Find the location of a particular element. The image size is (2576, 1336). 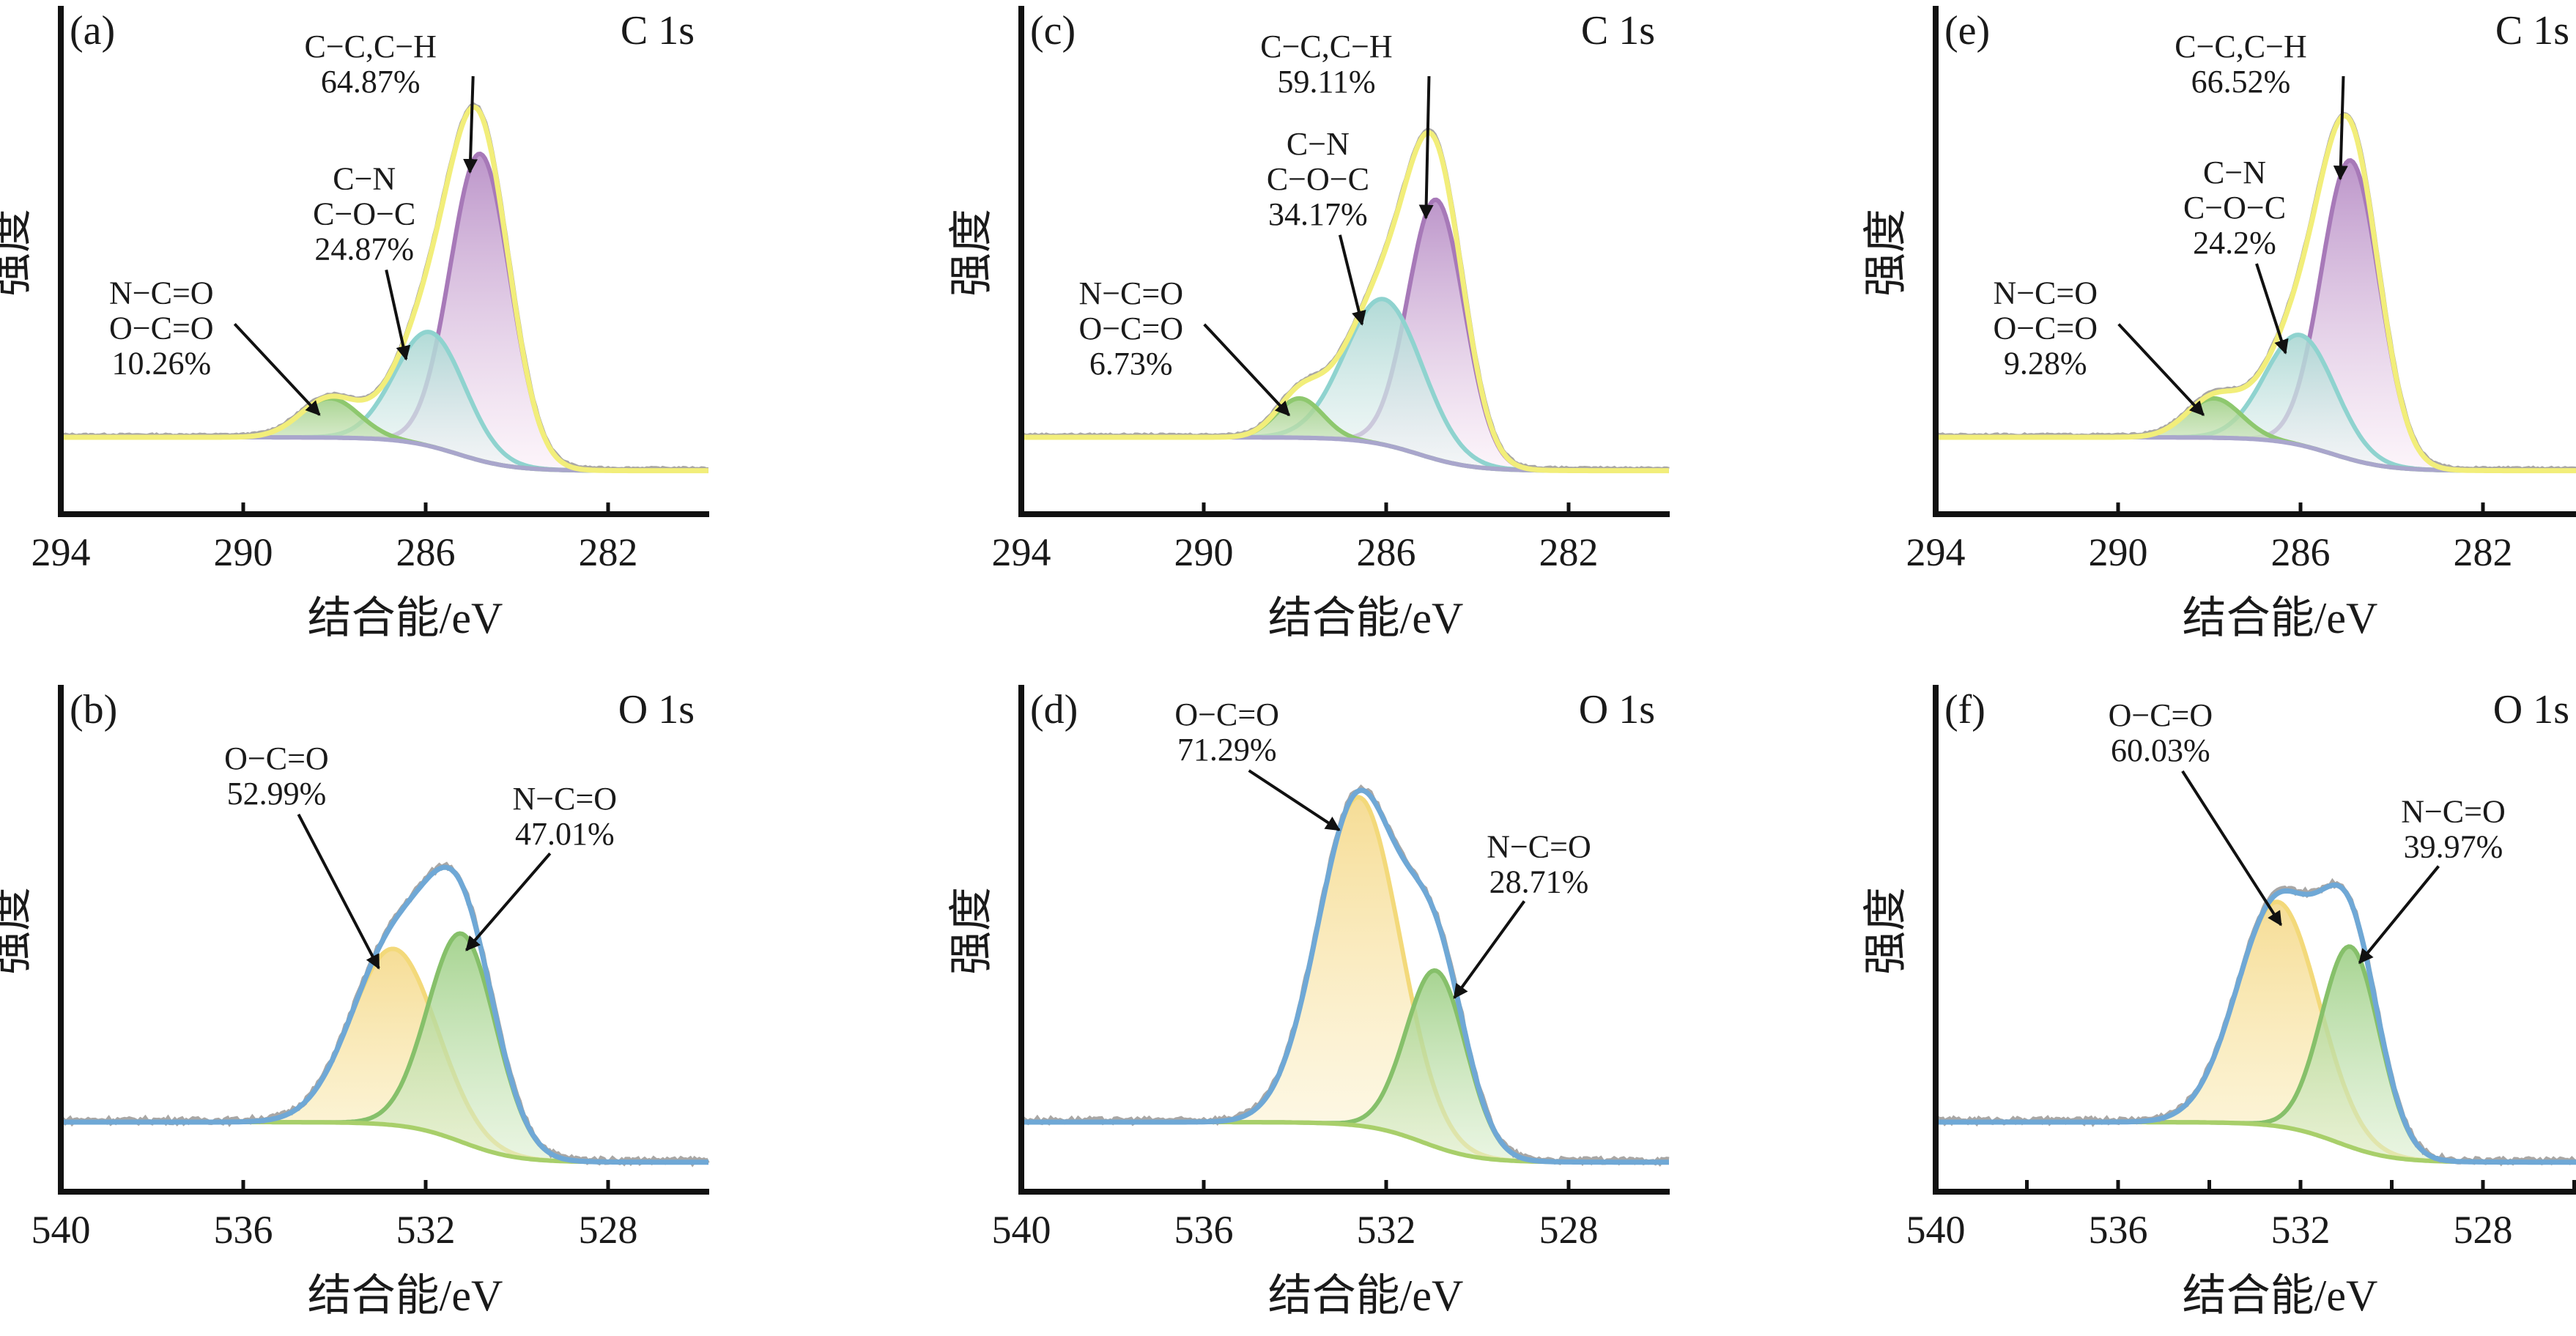

panel-tag: (d) is located at coordinates (1054, 709).